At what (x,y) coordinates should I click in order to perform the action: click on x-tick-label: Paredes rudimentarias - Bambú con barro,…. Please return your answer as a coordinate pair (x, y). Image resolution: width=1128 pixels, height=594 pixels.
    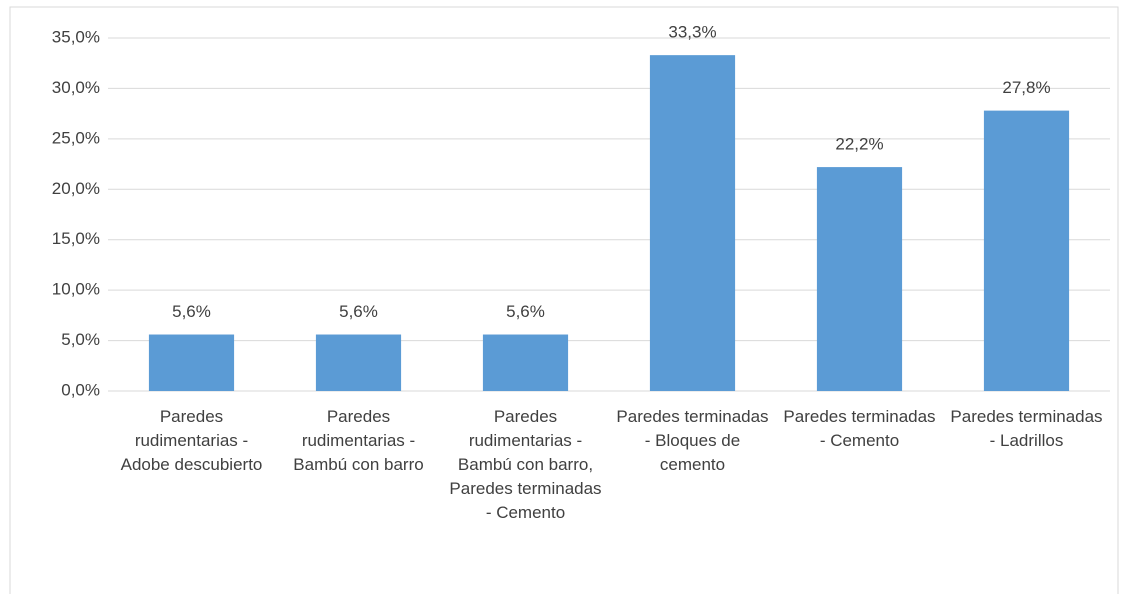
    Looking at the image, I should click on (525, 464).